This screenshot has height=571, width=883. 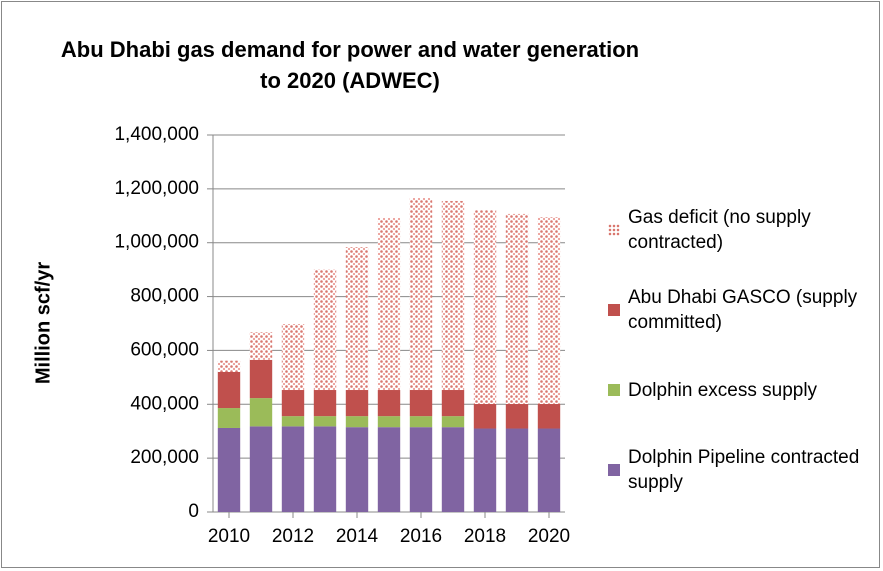 What do you see at coordinates (485, 536) in the screenshot?
I see `x-tick-label: 2018` at bounding box center [485, 536].